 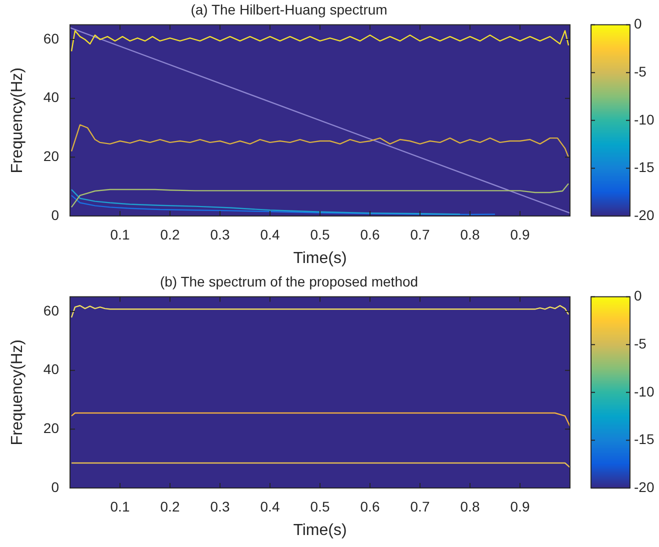 What do you see at coordinates (289, 9) in the screenshot?
I see `chart-title: (a) The Hilbert-Huang spectrum` at bounding box center [289, 9].